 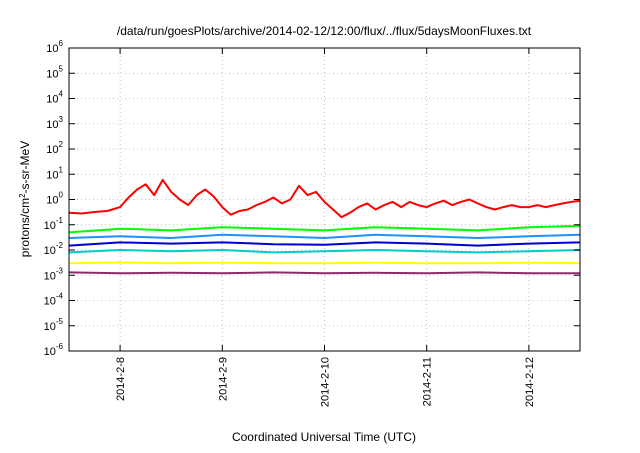 I want to click on y-tick-label-exponent: -5, so click(x=60, y=321).